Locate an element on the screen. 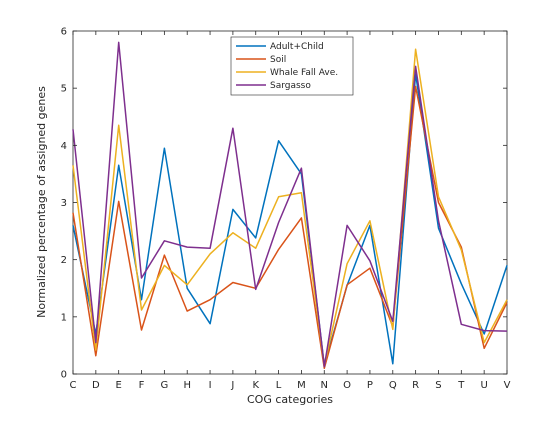  legend-label: Sargasso is located at coordinates (290, 86).